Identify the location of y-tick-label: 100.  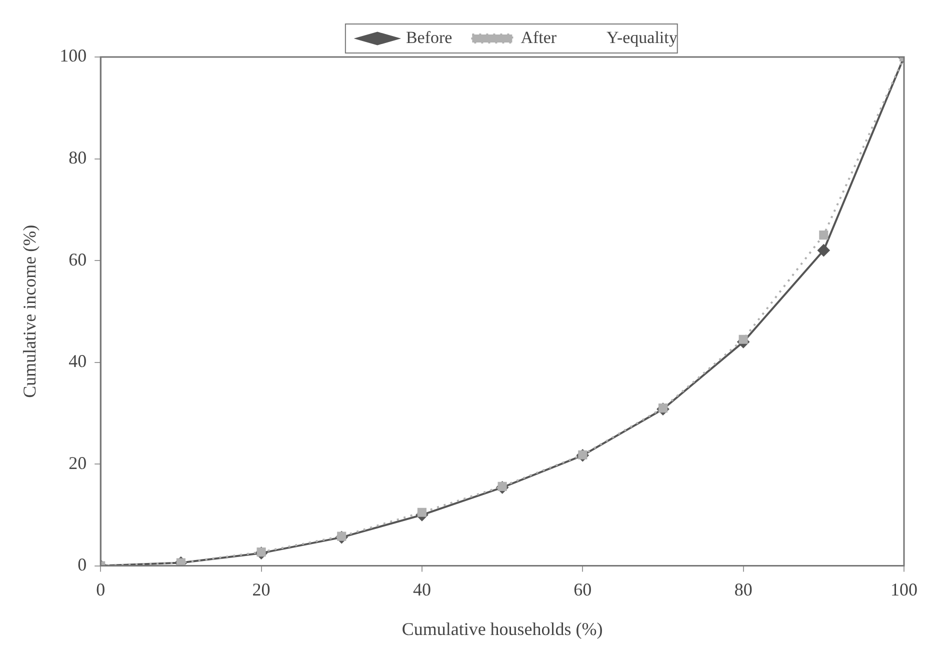
(73, 56).